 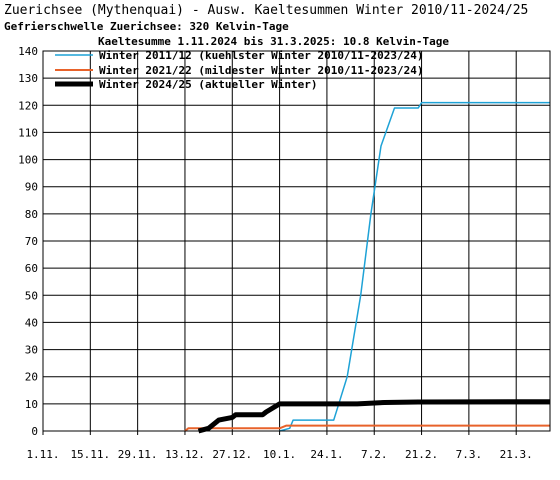 What do you see at coordinates (34, 431) in the screenshot?
I see `y-tick-label: 0` at bounding box center [34, 431].